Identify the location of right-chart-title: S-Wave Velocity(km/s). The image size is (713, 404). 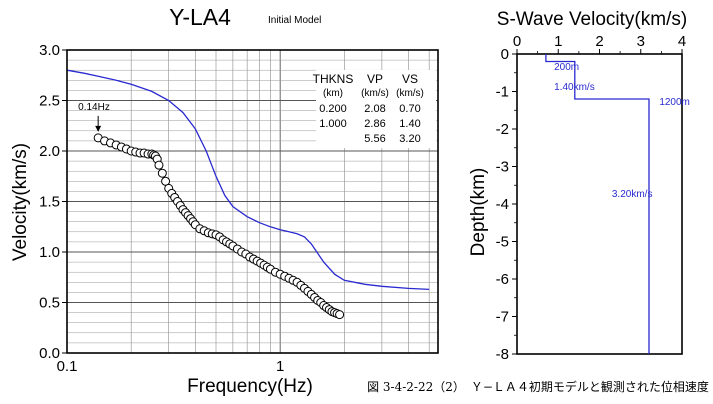
(592, 19).